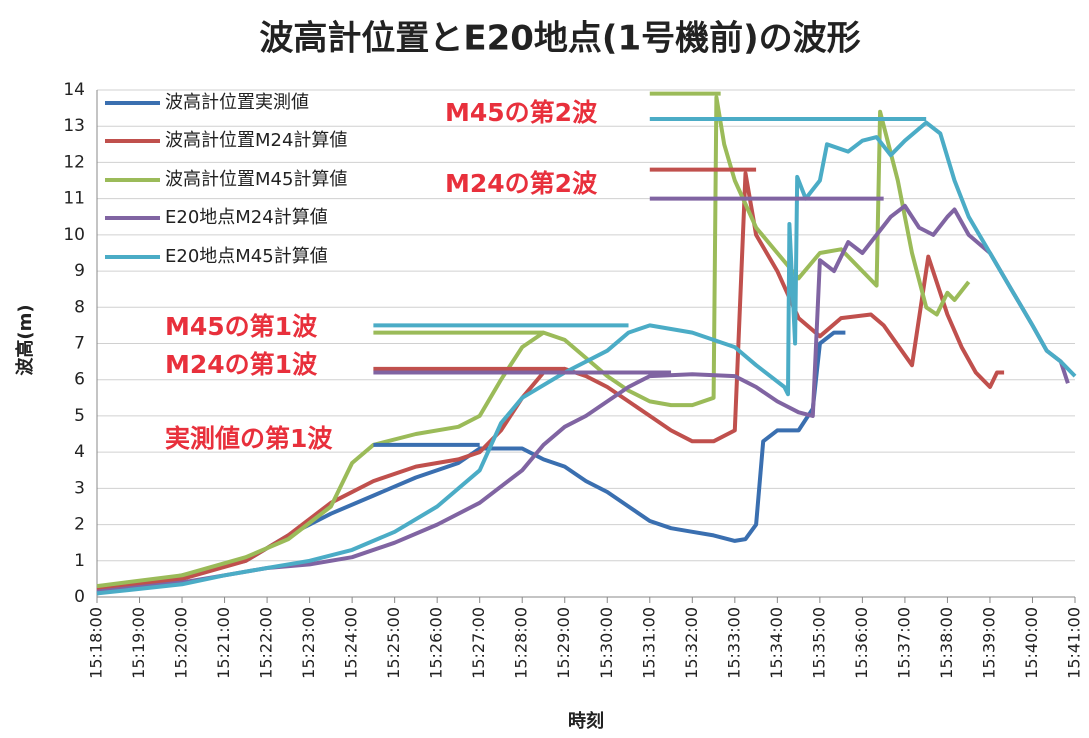 The height and width of the screenshot is (738, 1089). What do you see at coordinates (79, 488) in the screenshot?
I see `y-tick-label: 3` at bounding box center [79, 488].